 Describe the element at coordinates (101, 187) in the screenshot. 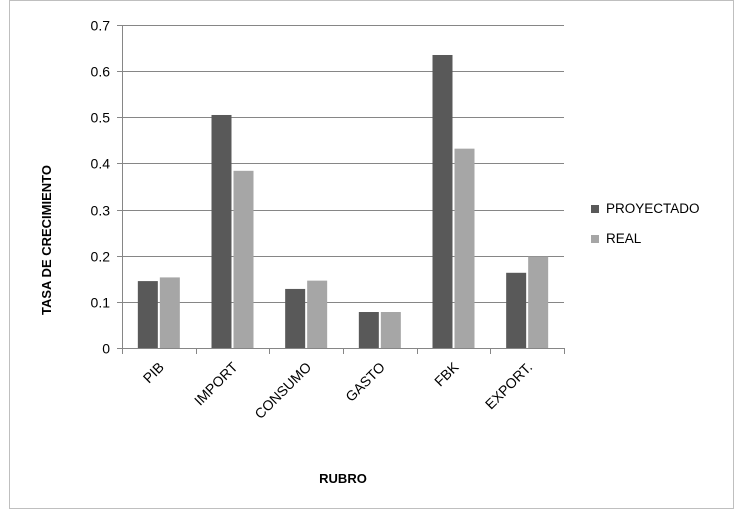

I see `y-tick-labels: 0 0.1 0.2 0.3 0.4 0.5 0.6 0.7` at that location.